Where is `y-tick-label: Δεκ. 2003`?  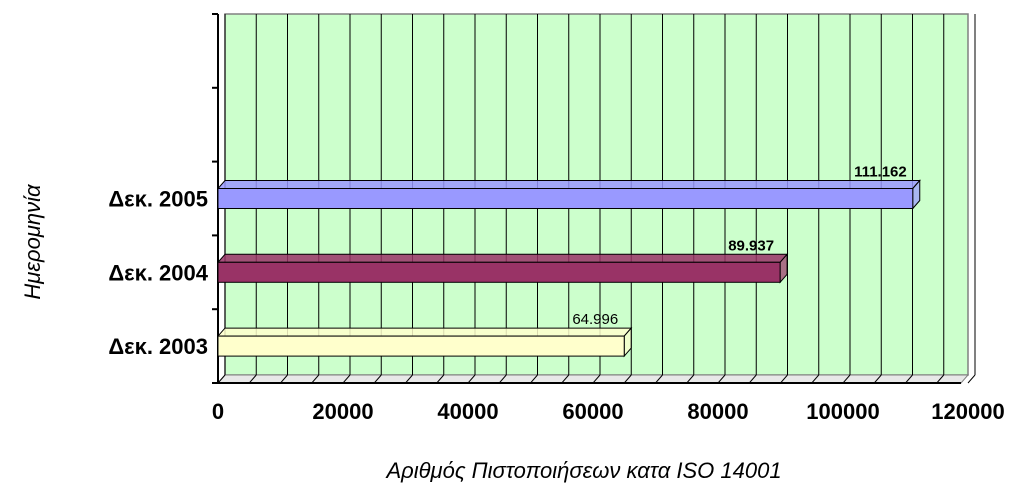
y-tick-label: Δεκ. 2003 is located at coordinates (158, 346).